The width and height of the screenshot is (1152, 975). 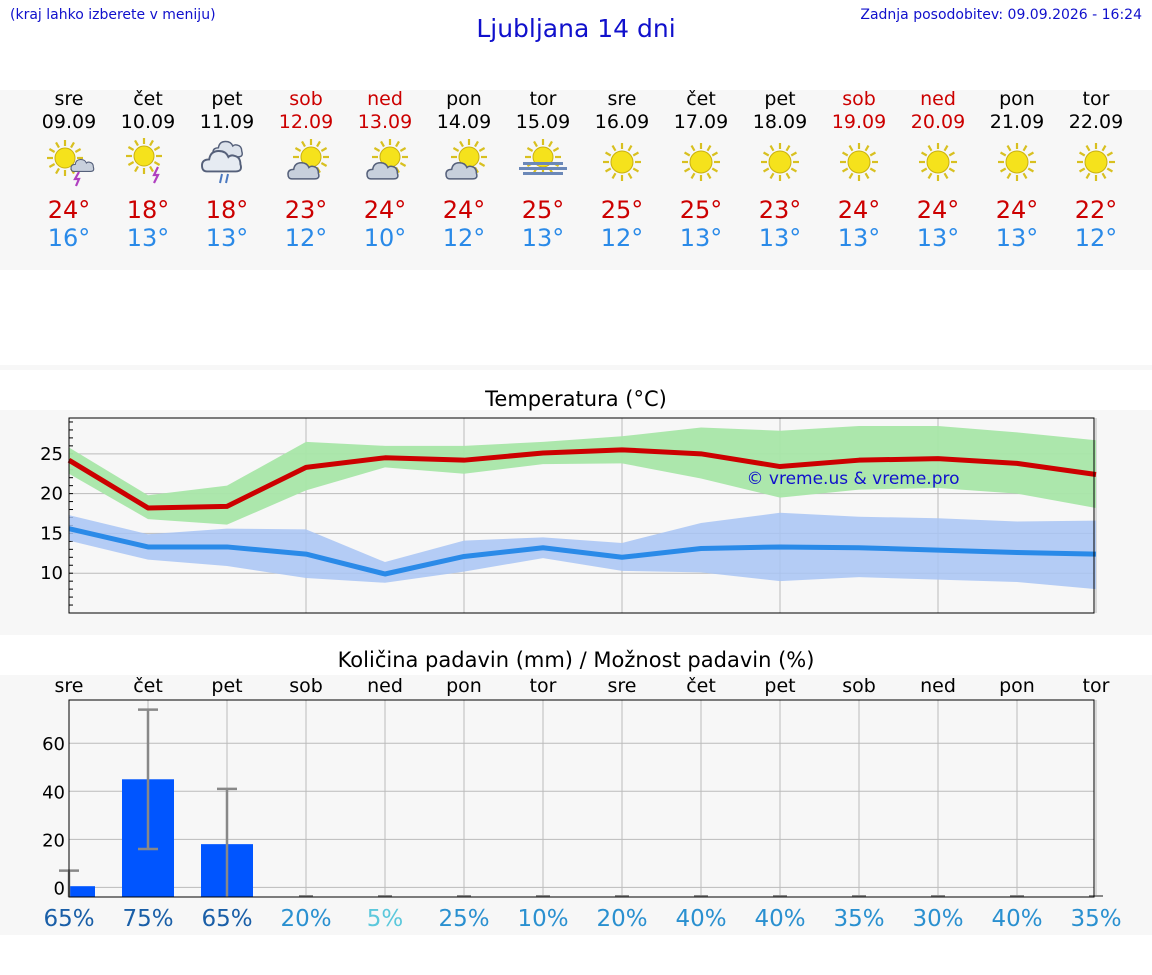 I want to click on x-day-label: pet, so click(x=779, y=686).